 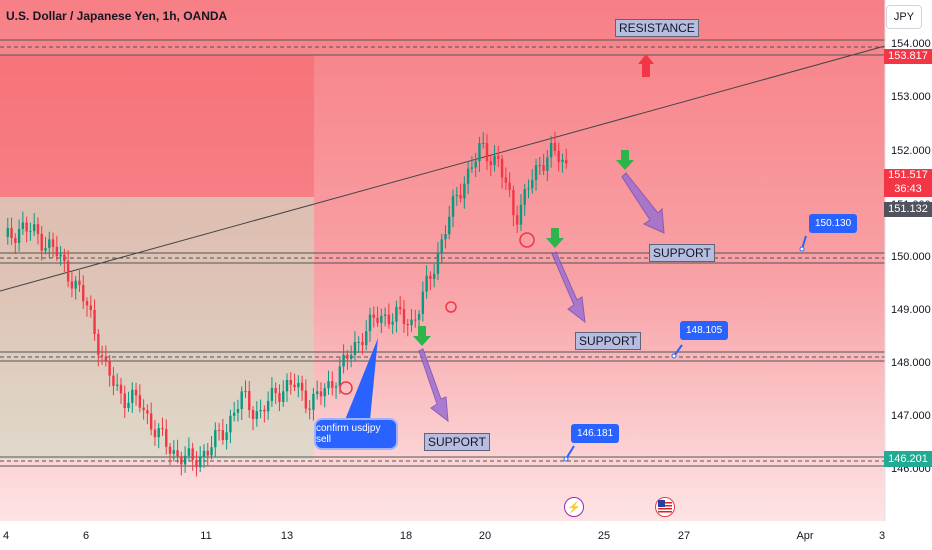 What do you see at coordinates (356, 434) in the screenshot?
I see `confirm-sell-callout: confirm usdjpy sell` at bounding box center [356, 434].